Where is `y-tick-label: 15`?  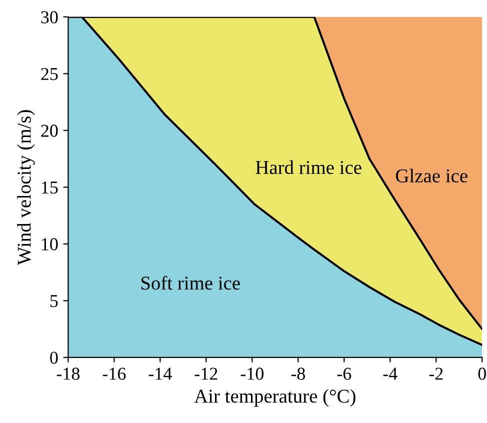 y-tick-label: 15 is located at coordinates (50, 188).